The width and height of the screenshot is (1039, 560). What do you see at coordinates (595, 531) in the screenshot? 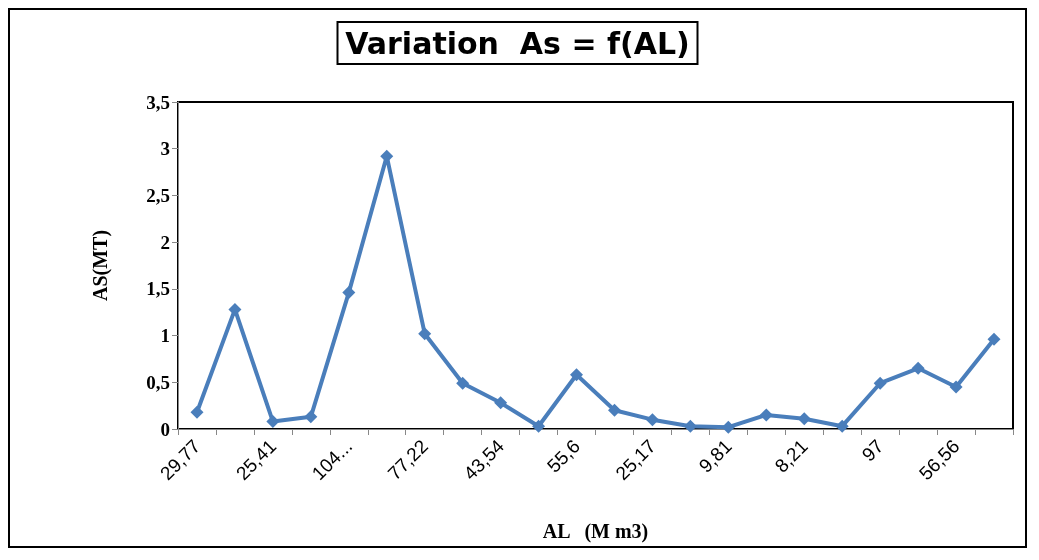
I see `x-axis-title: AL (M m3)` at bounding box center [595, 531].